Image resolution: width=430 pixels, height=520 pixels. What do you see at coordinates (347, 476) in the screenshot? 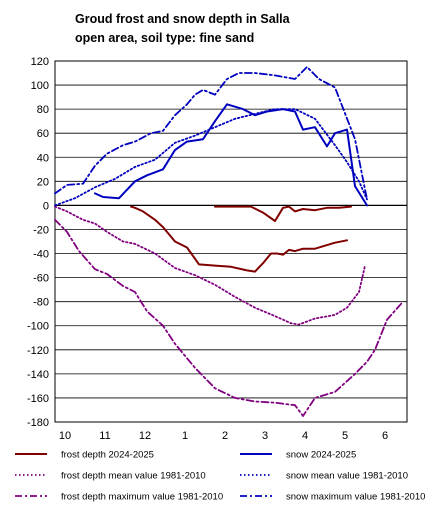
I see `legend-label: snow mean value 1981-2010` at bounding box center [347, 476].